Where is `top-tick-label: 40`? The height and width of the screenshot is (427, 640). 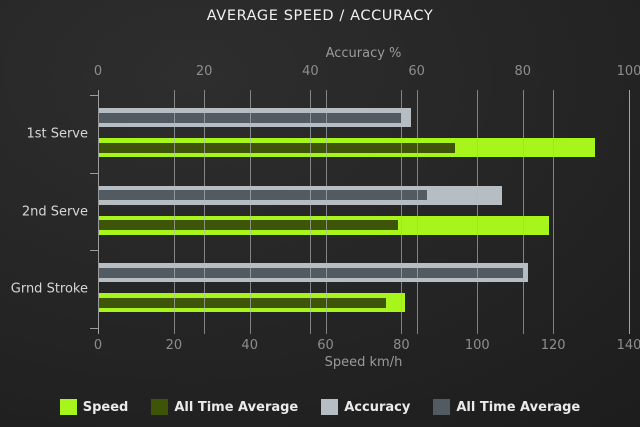
top-tick-label: 40 is located at coordinates (310, 71).